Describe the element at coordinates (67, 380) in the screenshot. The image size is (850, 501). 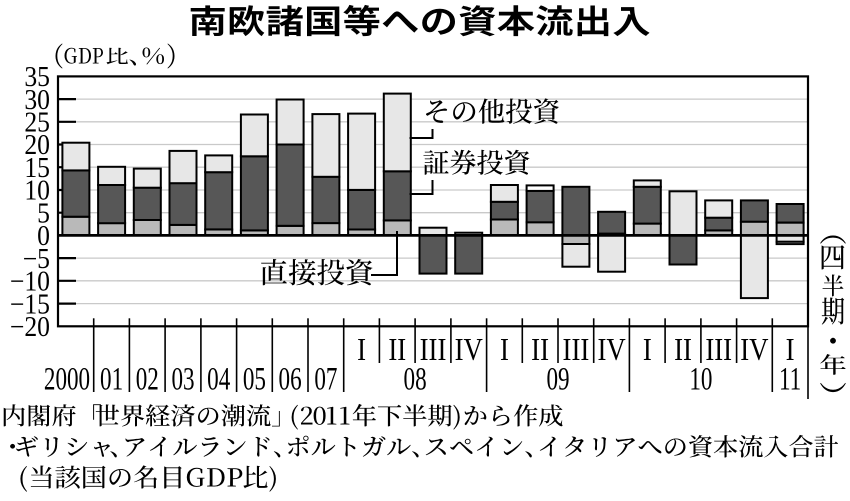
I see `svg-text: 2000` at that location.